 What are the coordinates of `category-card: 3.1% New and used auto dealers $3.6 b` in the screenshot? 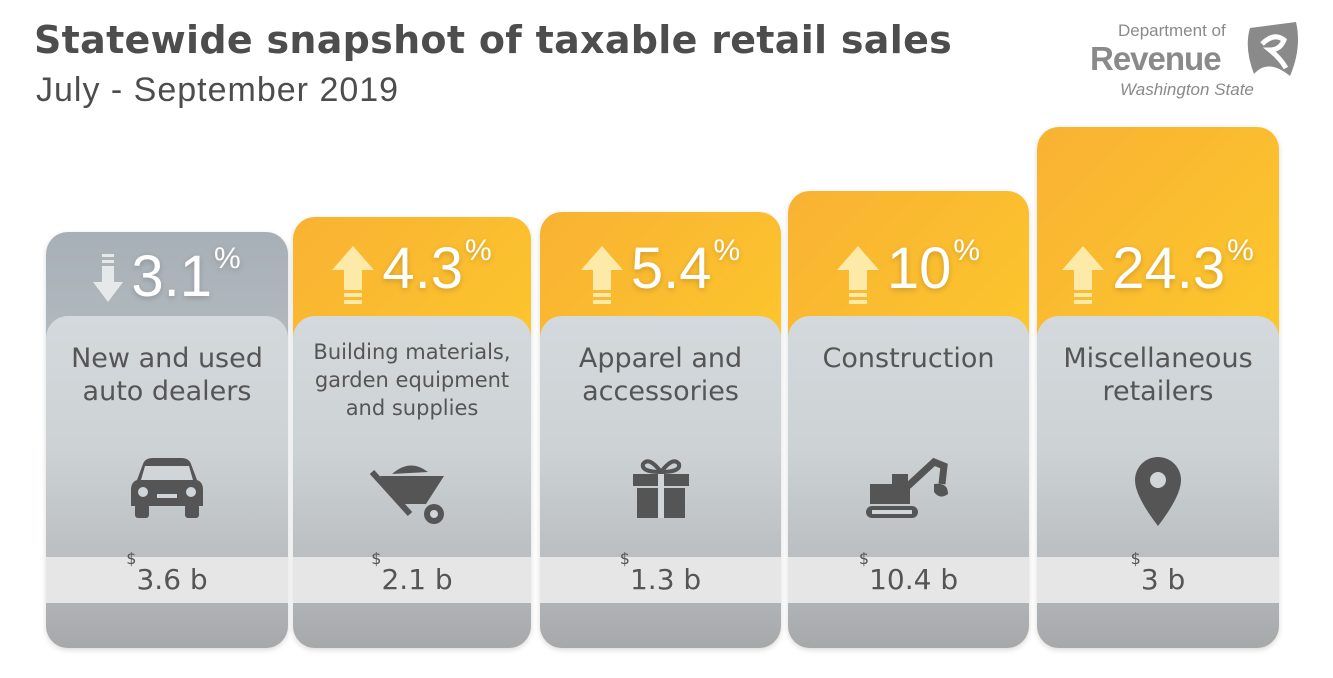 It's located at (167, 440).